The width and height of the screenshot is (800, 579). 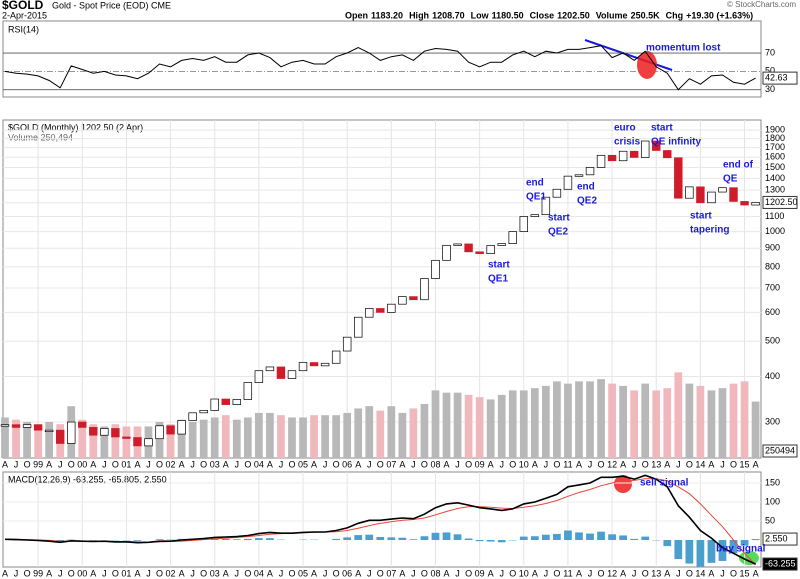 I want to click on x-tick-label: 06, so click(x=347, y=464).